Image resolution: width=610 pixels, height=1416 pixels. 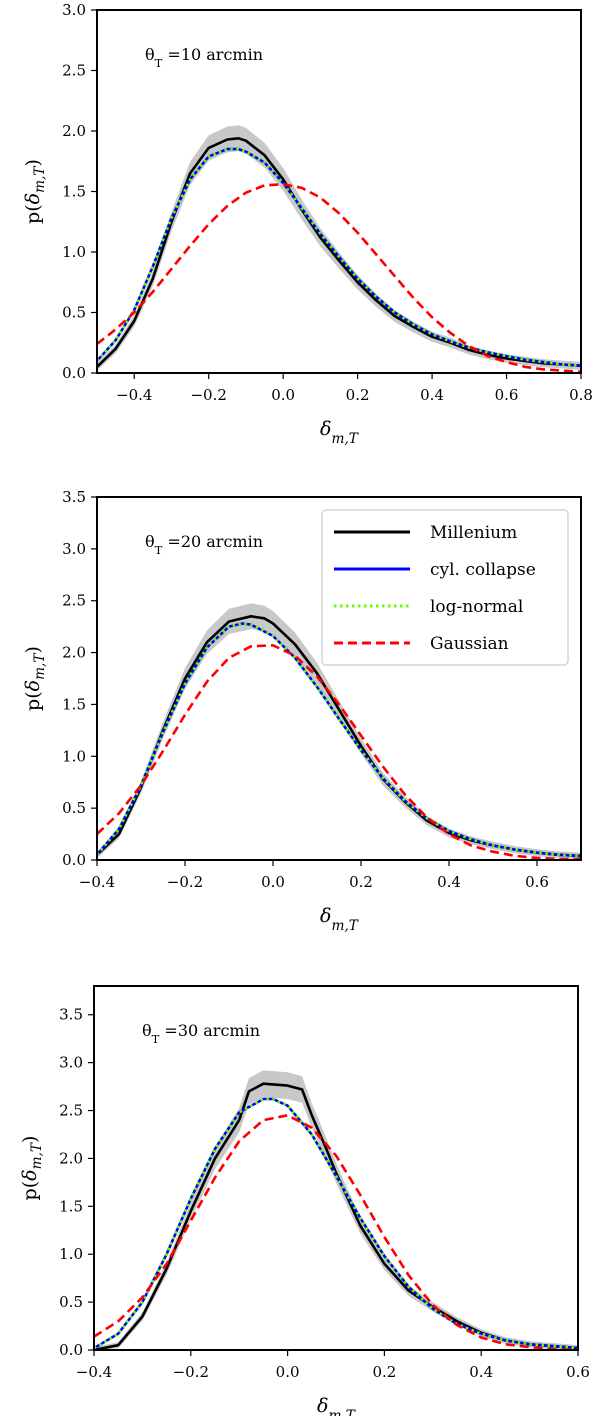 I want to click on panel-annotation: θT =10 arcmin, so click(x=204, y=57).